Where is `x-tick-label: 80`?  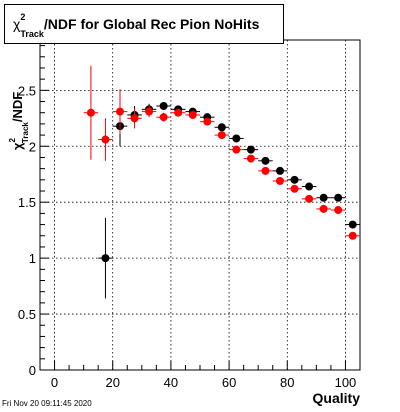
x-tick-label: 80 is located at coordinates (287, 382).